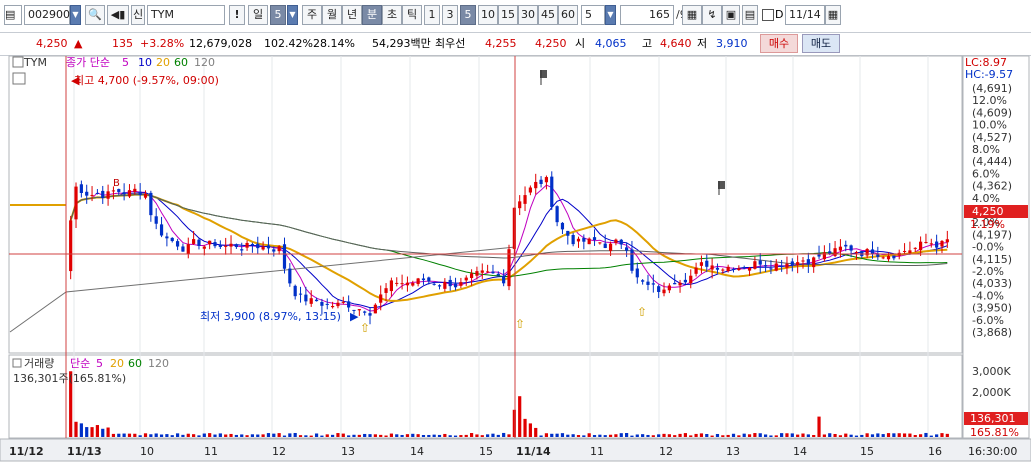 This screenshot has height=462, width=1031. Describe the element at coordinates (19, 78) in the screenshot. I see `table-view-icon` at that location.